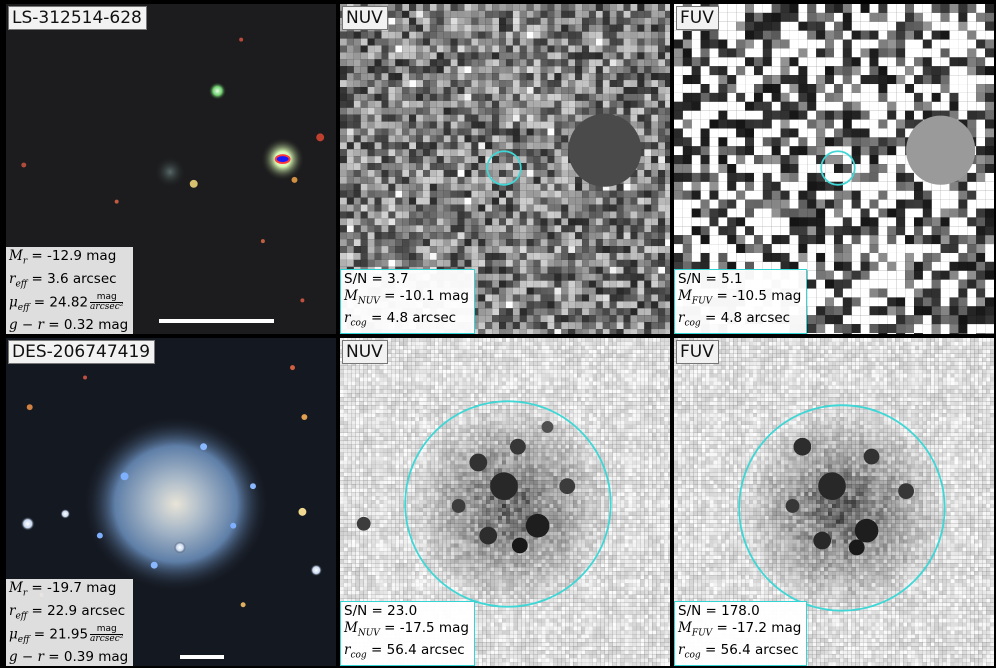  I want to click on ls-fuv-mag-row: MFUV = -10.5 mag, so click(740, 297).